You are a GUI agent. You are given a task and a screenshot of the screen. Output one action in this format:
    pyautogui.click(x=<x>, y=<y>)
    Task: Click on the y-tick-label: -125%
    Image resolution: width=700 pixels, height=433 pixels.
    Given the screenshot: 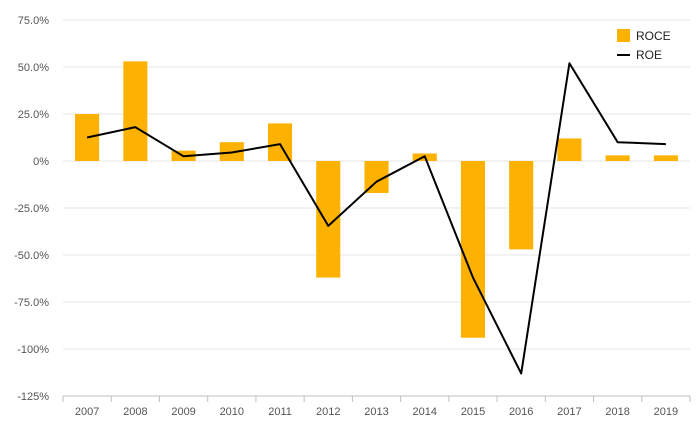 What is the action you would take?
    pyautogui.click(x=33, y=397)
    